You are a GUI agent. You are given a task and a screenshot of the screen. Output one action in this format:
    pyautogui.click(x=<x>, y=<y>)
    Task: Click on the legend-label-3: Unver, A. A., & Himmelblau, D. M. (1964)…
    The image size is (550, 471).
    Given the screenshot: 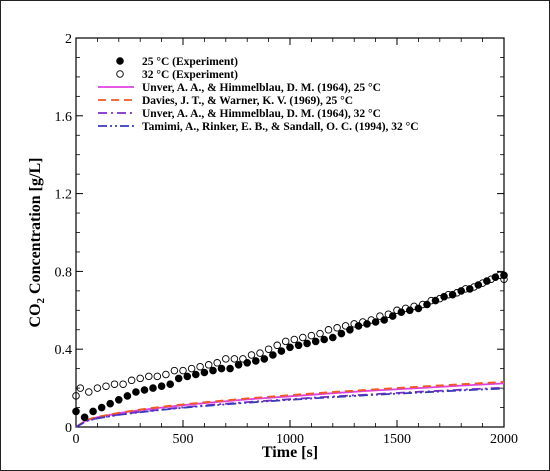 What is the action you would take?
    pyautogui.click(x=261, y=88)
    